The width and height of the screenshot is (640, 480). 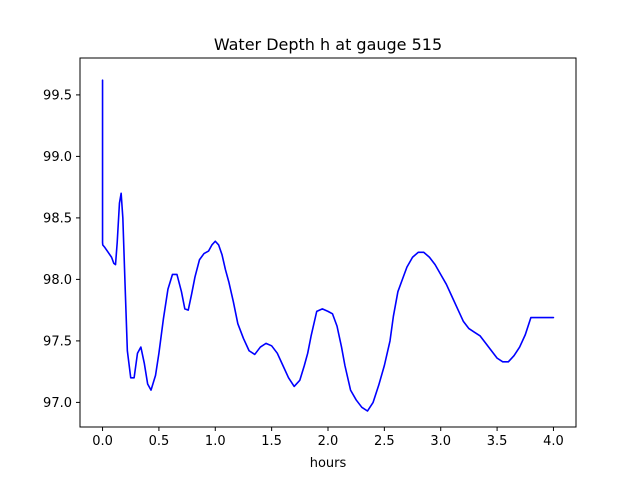 What do you see at coordinates (497, 441) in the screenshot?
I see `x-tick-label: 3.5` at bounding box center [497, 441].